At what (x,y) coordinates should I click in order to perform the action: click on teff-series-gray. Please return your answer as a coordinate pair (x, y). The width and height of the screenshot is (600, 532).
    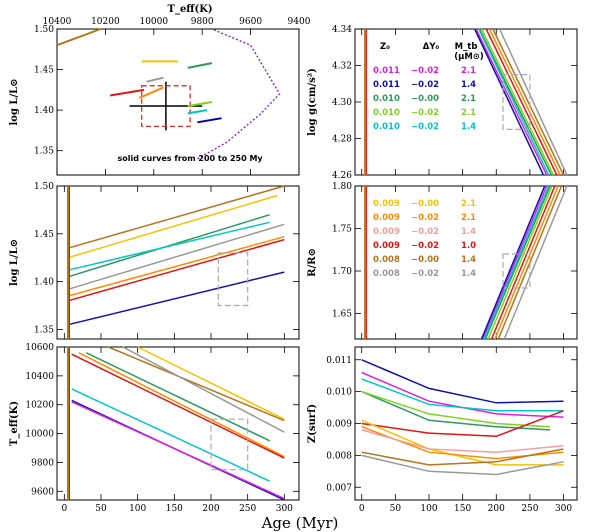
    Looking at the image, I should click on (203, 389).